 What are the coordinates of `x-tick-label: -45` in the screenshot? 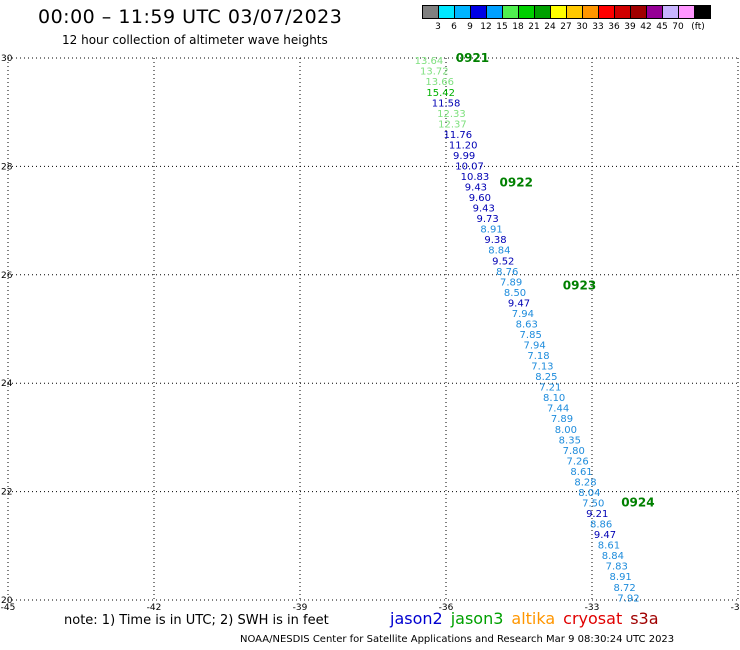 It's located at (8, 608).